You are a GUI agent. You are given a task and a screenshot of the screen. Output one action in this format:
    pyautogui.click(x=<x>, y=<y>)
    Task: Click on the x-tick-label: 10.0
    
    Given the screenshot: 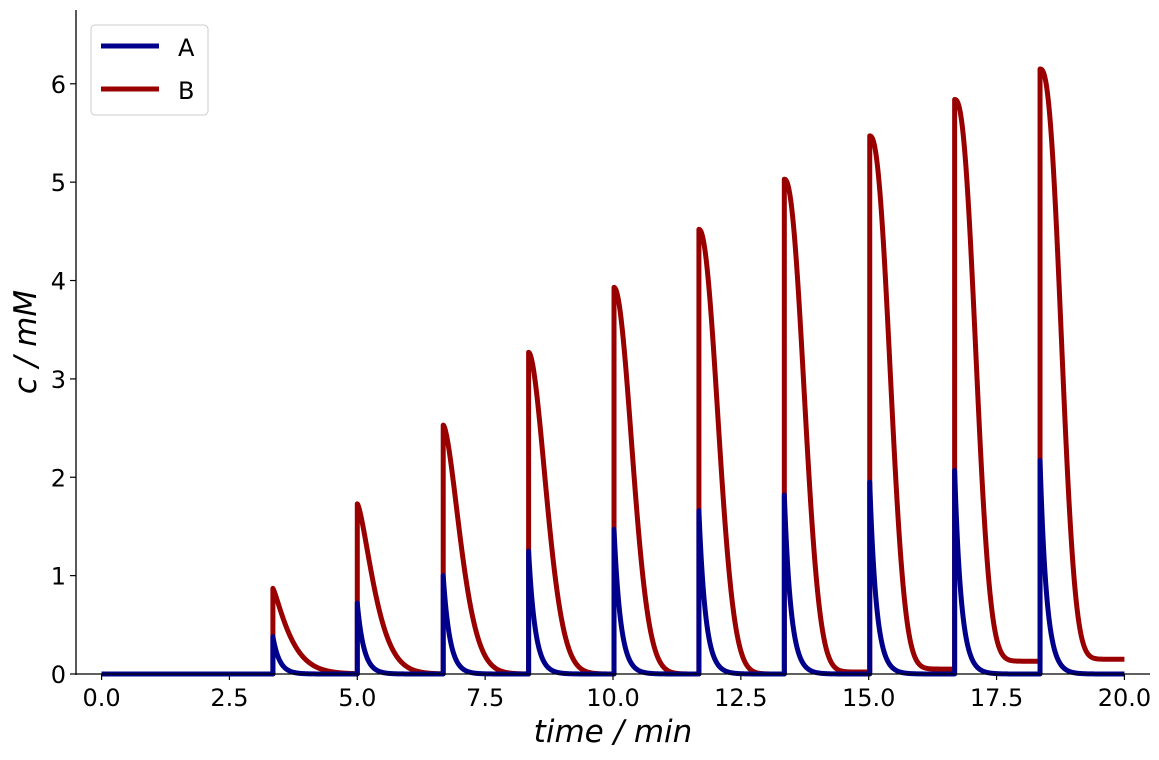 What is the action you would take?
    pyautogui.click(x=612, y=698)
    